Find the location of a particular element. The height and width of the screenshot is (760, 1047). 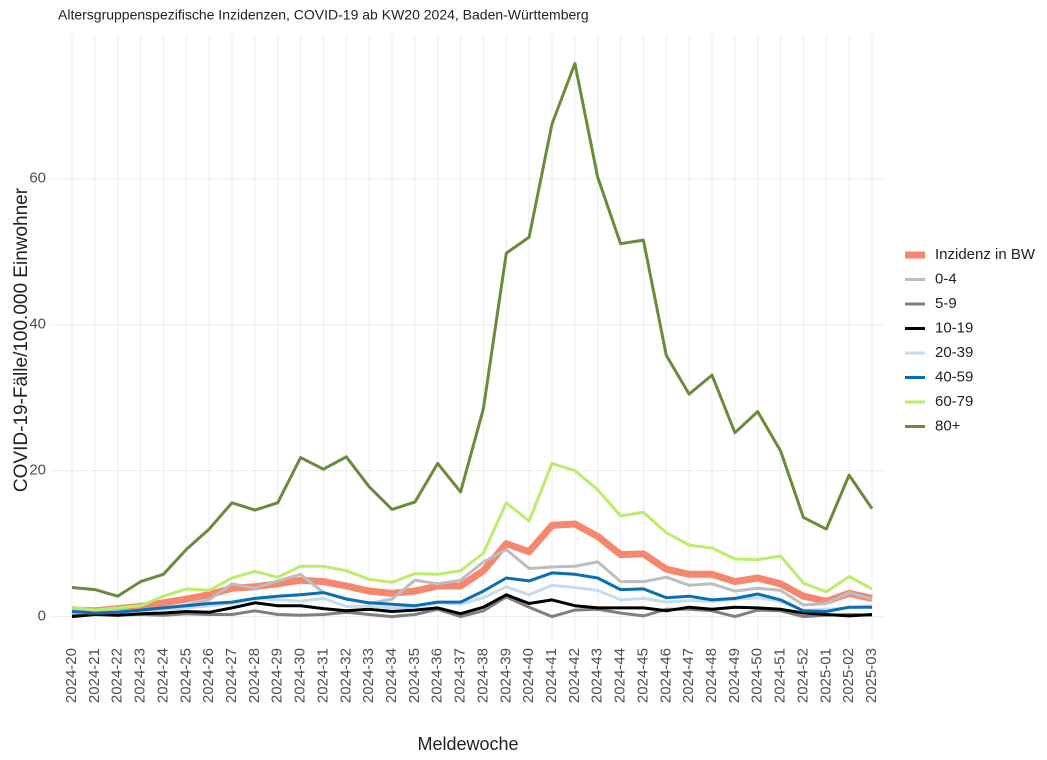

x-tick-label: 2024-47 is located at coordinates (688, 675).